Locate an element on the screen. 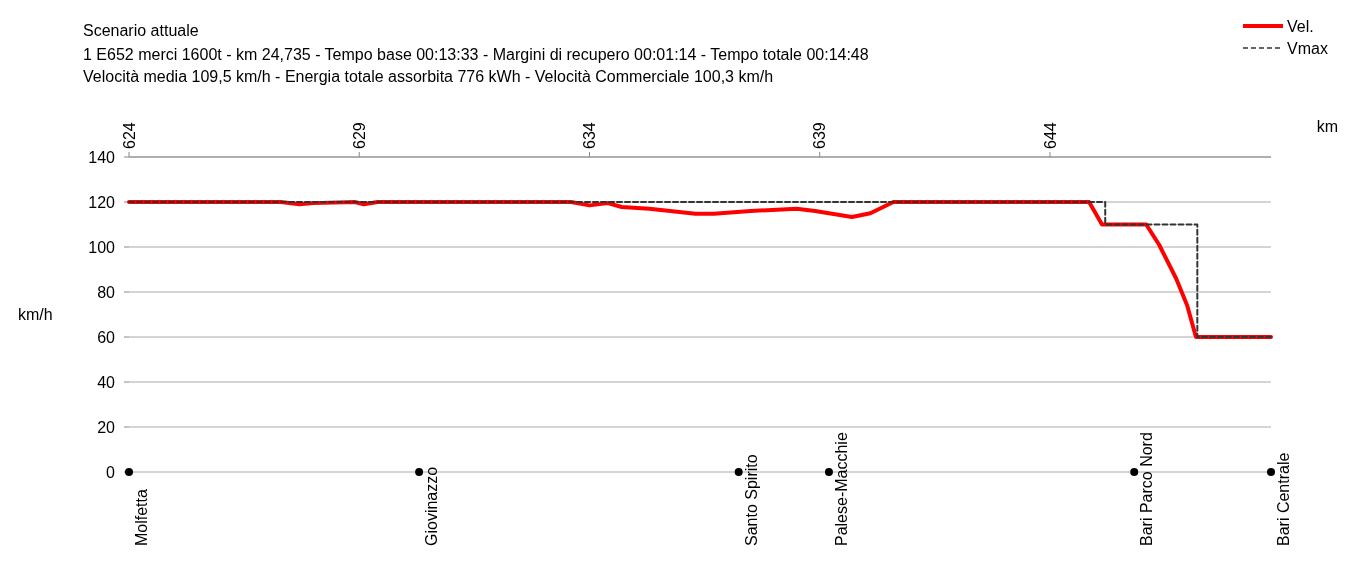 Image resolution: width=1365 pixels, height=566 pixels. x-tick-label: 639 is located at coordinates (820, 135).